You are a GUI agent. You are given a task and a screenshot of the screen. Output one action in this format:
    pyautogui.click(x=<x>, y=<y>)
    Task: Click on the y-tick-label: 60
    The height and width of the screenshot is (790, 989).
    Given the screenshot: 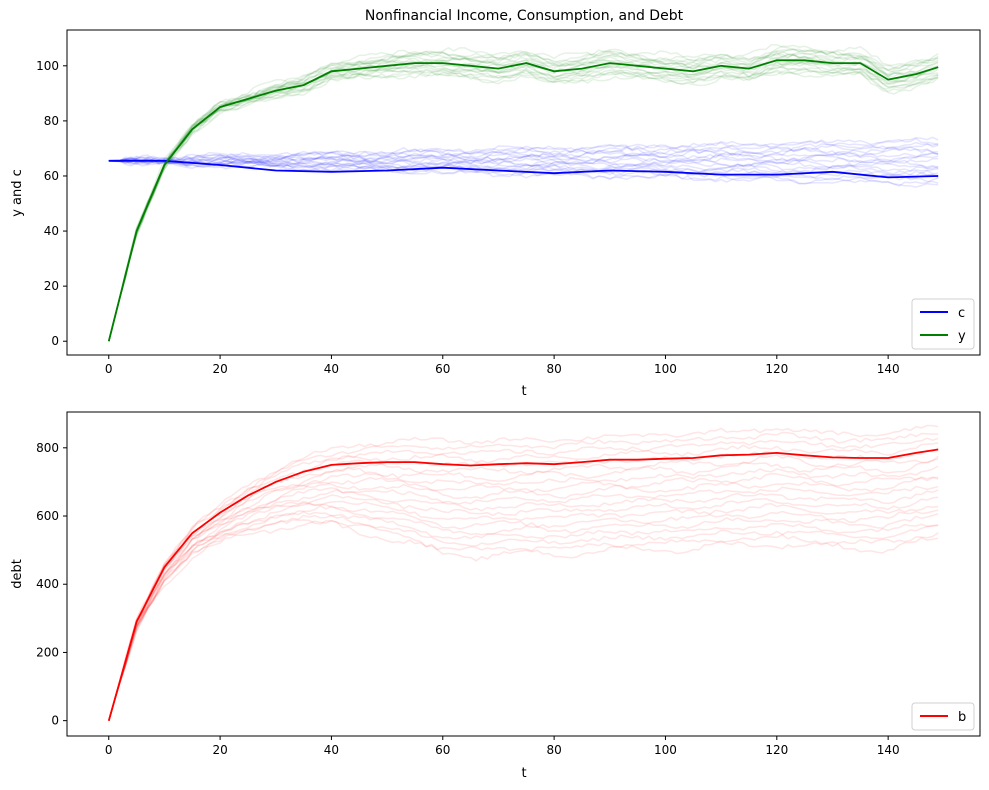 What is the action you would take?
    pyautogui.click(x=51, y=176)
    